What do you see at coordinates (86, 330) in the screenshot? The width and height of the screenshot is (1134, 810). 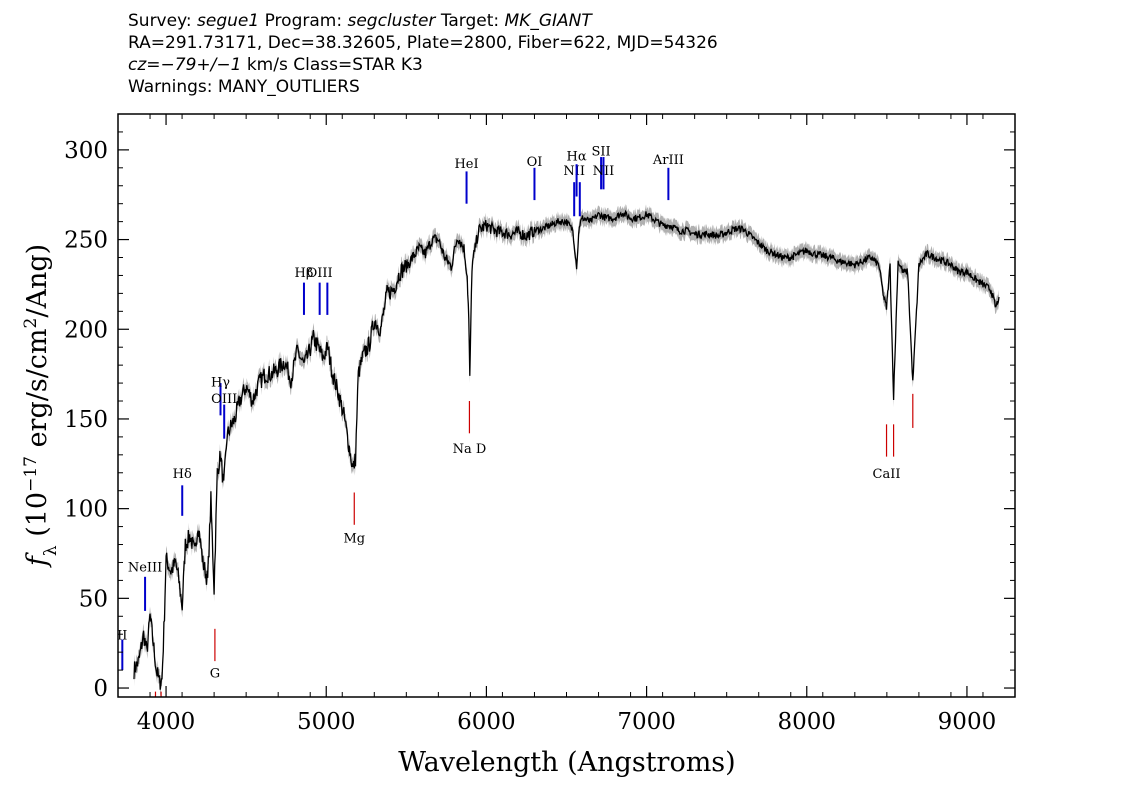 I see `y-tick-label: 200` at bounding box center [86, 330].